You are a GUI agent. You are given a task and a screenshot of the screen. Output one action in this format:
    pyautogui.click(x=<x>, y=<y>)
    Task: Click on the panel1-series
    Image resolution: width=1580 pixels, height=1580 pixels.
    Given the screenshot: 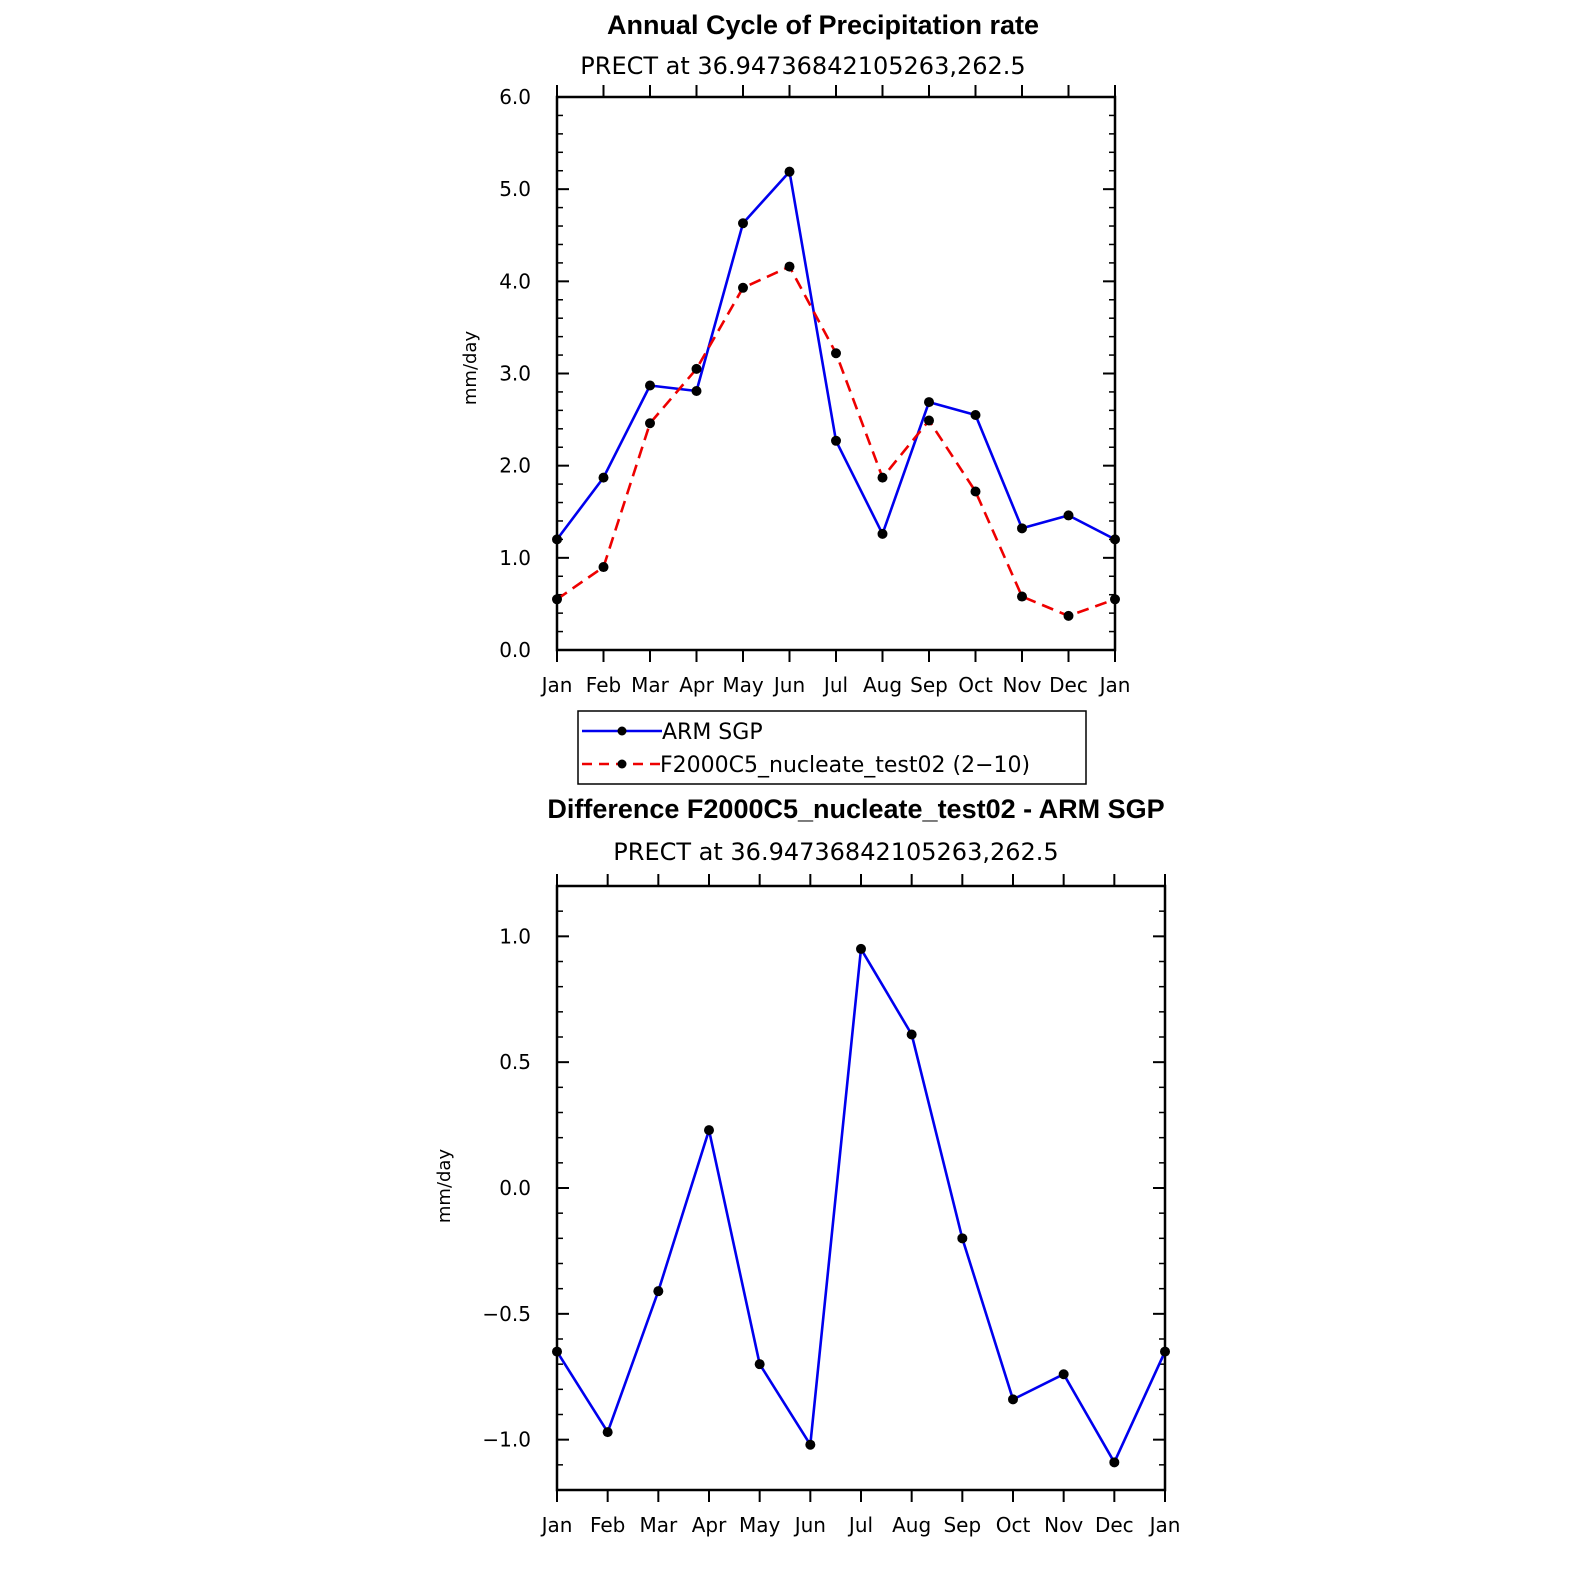 What is the action you would take?
    pyautogui.click(x=836, y=393)
    